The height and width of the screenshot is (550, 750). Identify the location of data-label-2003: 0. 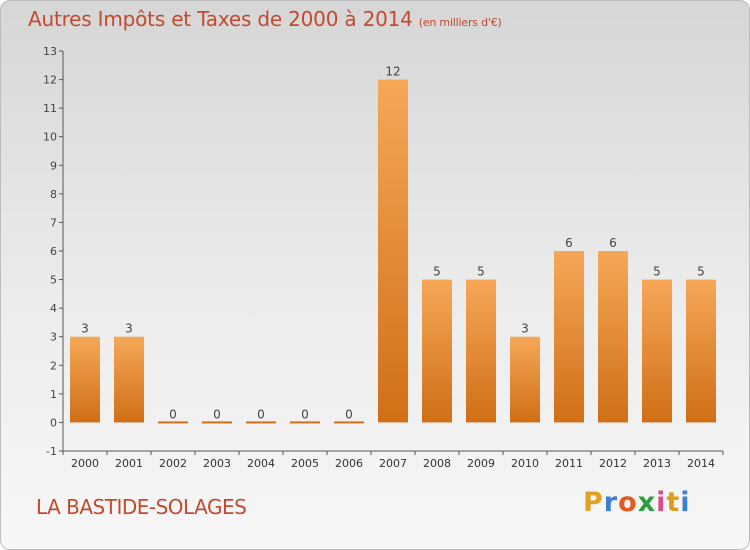
(217, 414).